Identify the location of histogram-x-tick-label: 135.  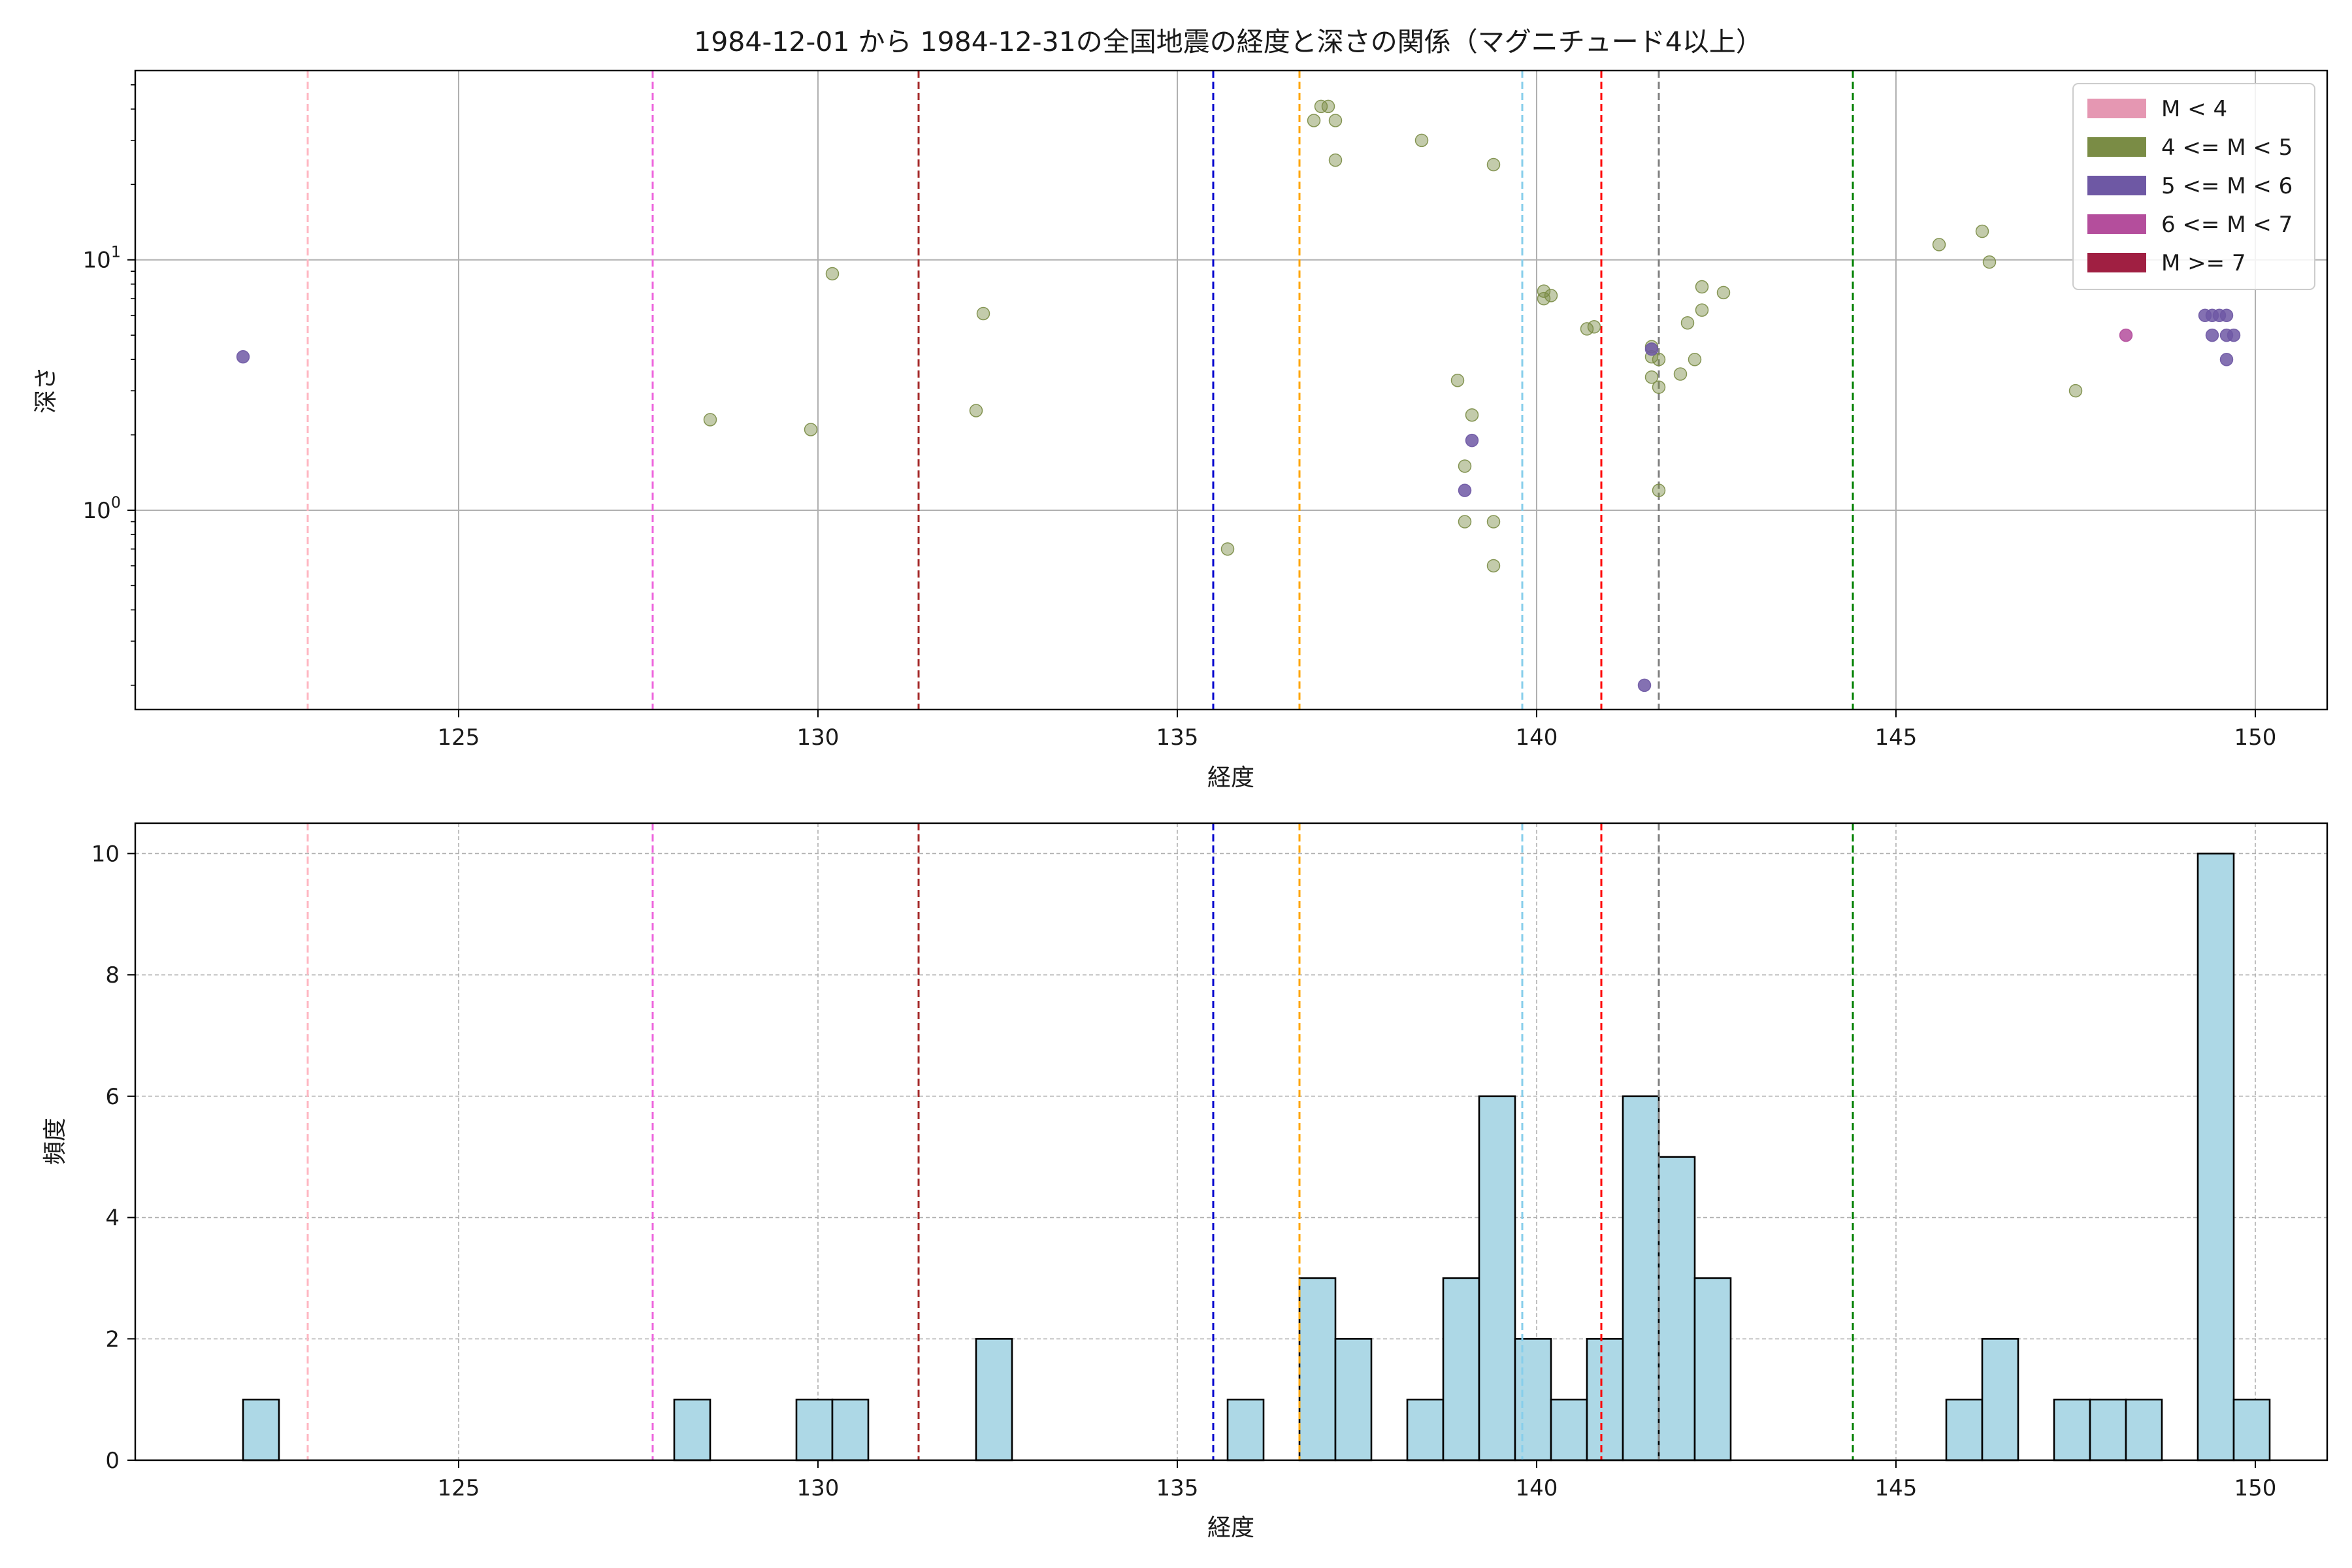
(1177, 1488).